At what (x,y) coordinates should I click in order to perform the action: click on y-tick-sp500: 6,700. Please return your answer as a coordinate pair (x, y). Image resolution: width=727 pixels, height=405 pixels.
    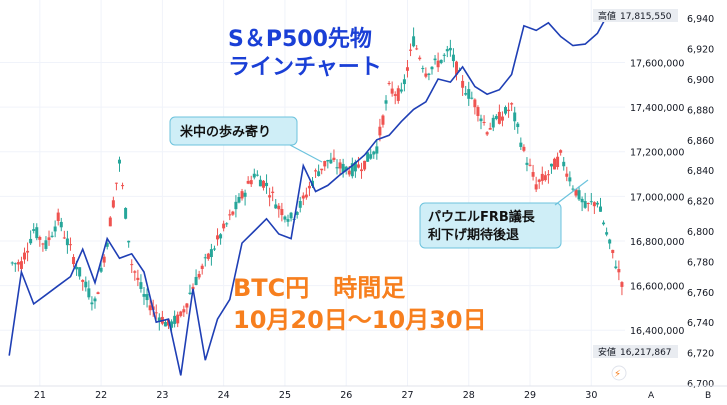
    Looking at the image, I should click on (700, 384).